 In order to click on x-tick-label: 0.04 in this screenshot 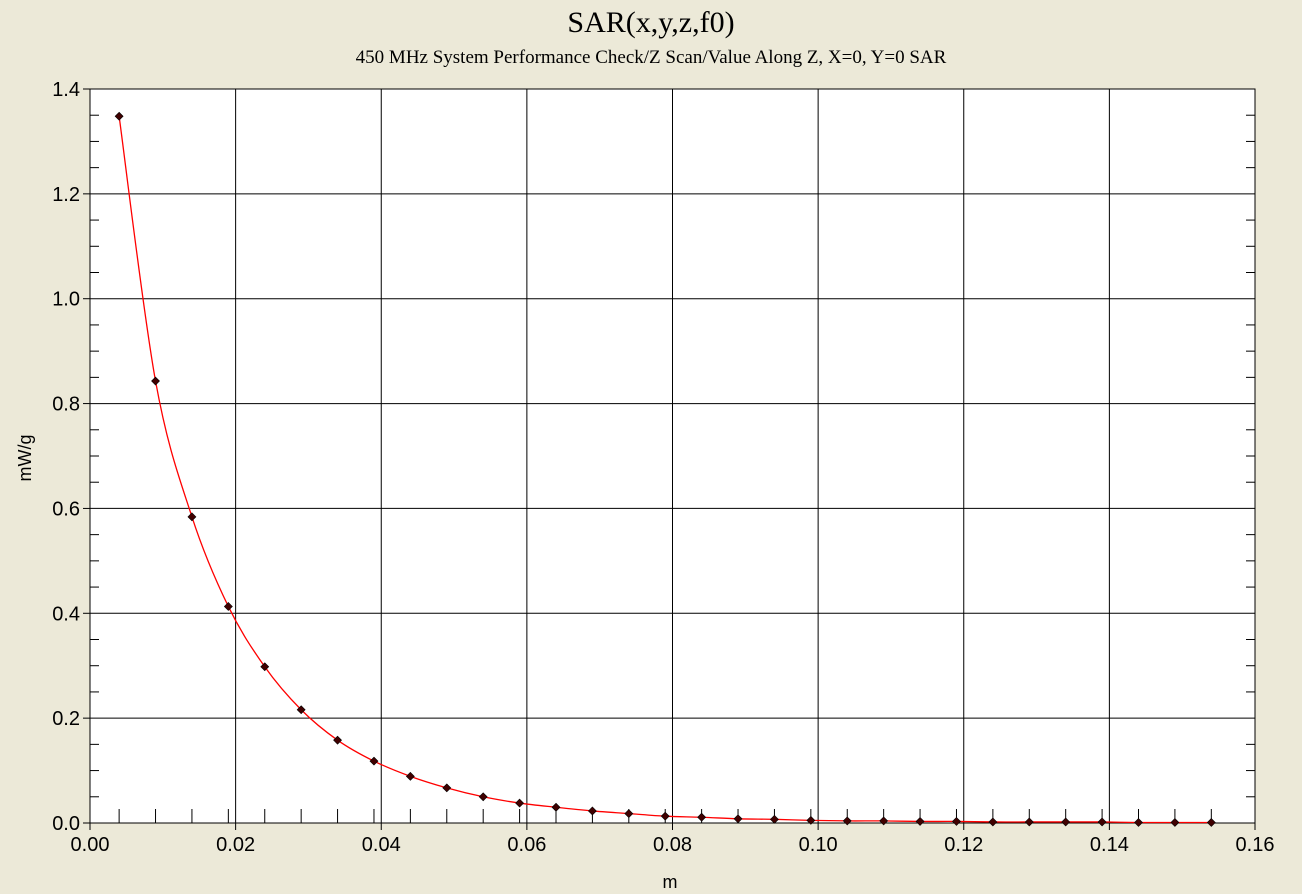, I will do `click(381, 845)`.